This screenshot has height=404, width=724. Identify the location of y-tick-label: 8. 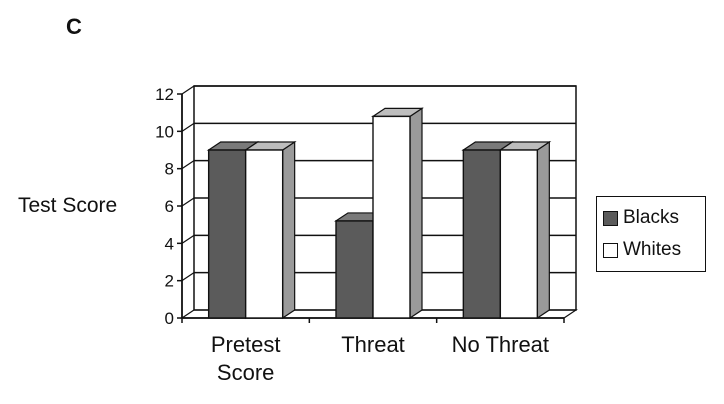
(169, 169).